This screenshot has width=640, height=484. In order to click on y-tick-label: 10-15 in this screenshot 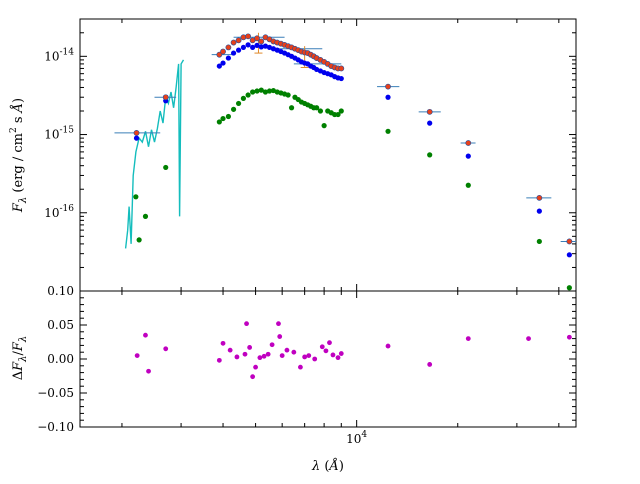, I will do `click(59, 134)`.